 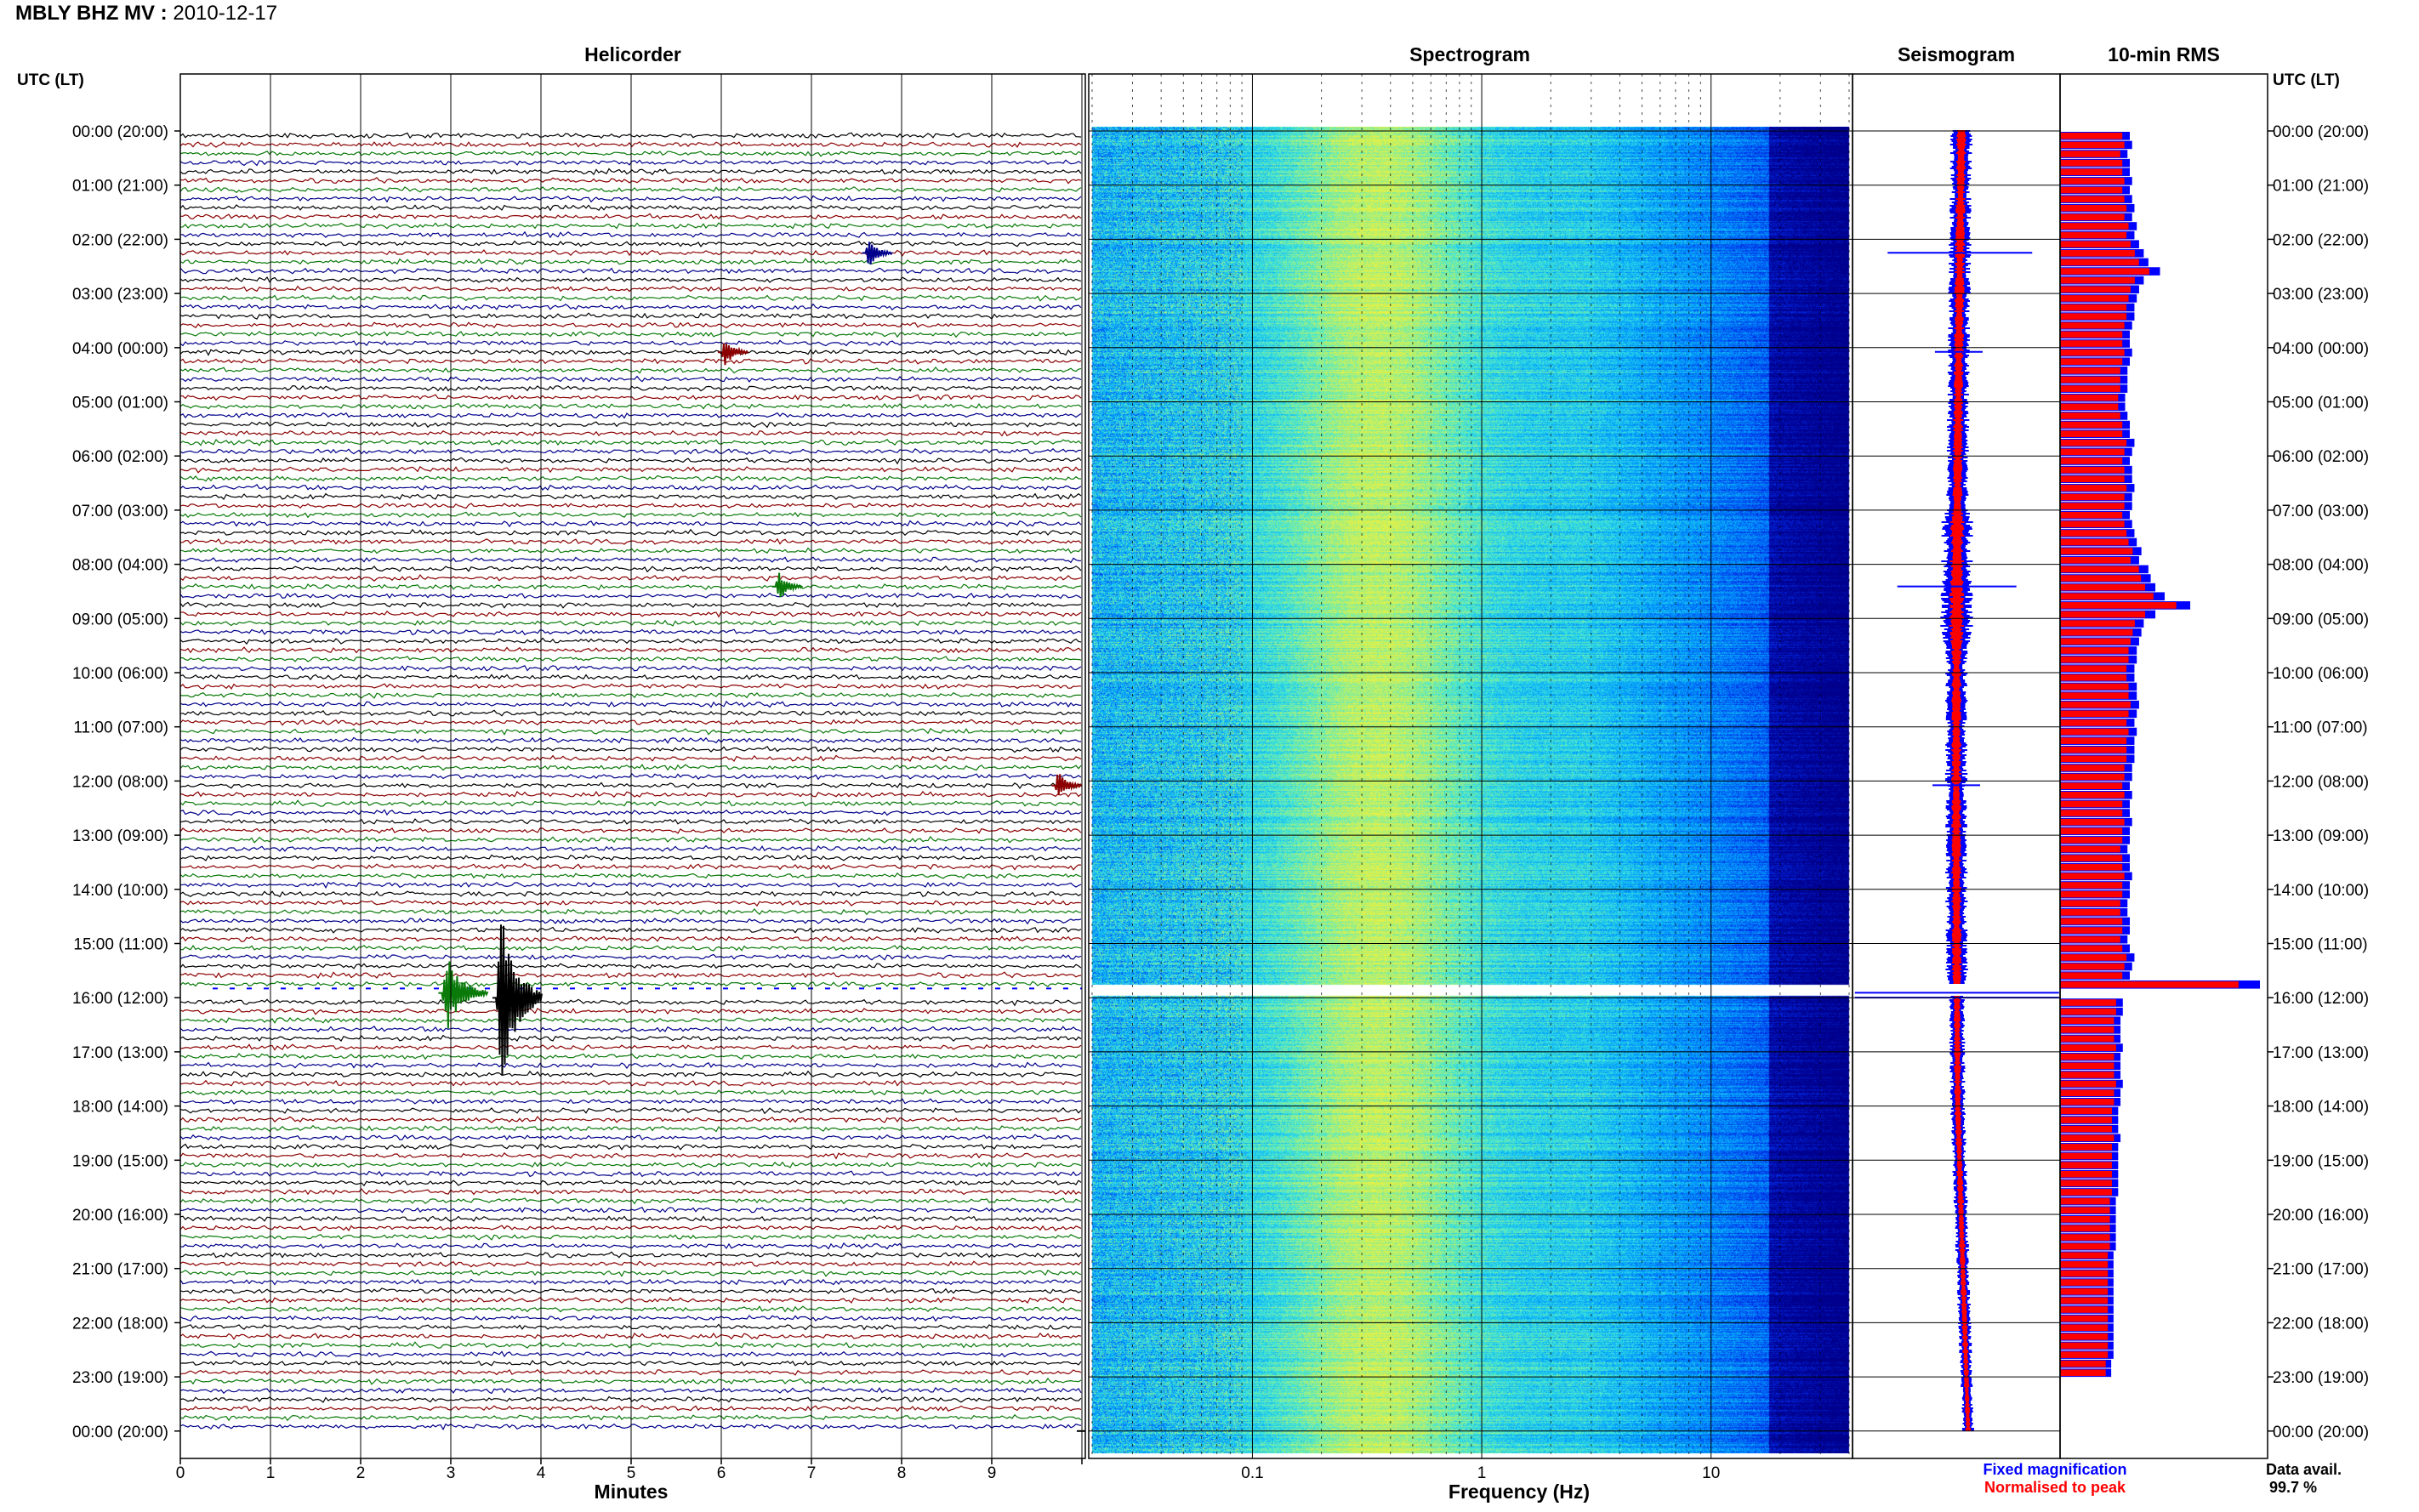 I want to click on hour-label: 05:00 (01:00), so click(x=2321, y=403).